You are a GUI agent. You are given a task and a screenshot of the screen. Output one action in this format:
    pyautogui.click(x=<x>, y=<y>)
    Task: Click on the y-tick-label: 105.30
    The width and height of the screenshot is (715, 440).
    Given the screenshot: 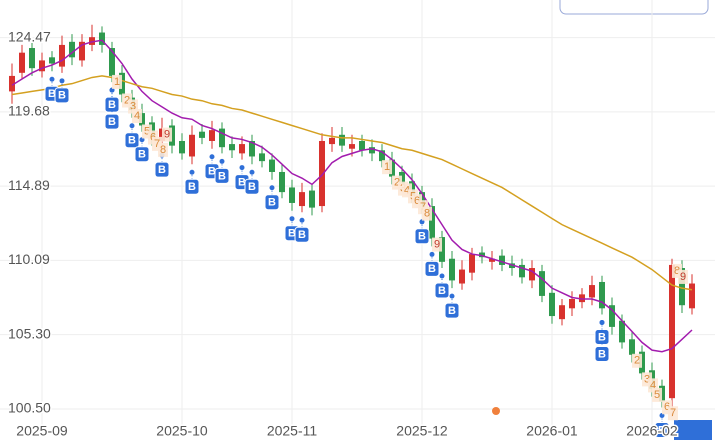 What is the action you would take?
    pyautogui.click(x=29, y=333)
    